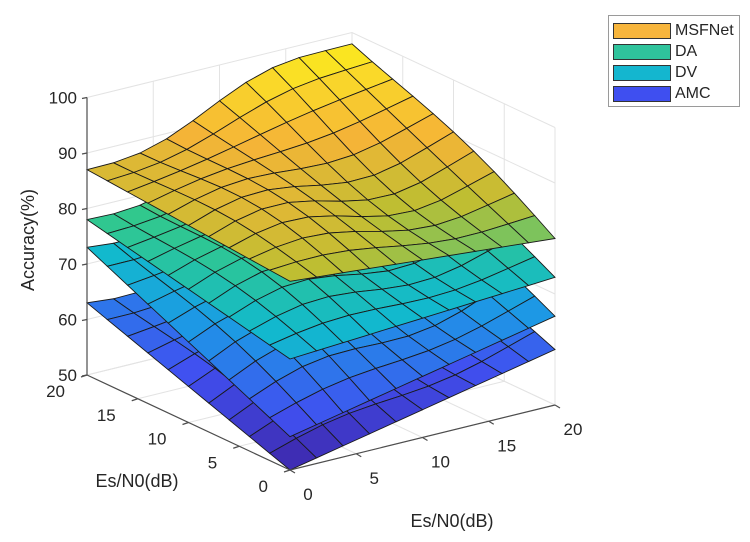 The image size is (750, 542). I want to click on legend-item-msfnet: MSFNet, so click(674, 31).